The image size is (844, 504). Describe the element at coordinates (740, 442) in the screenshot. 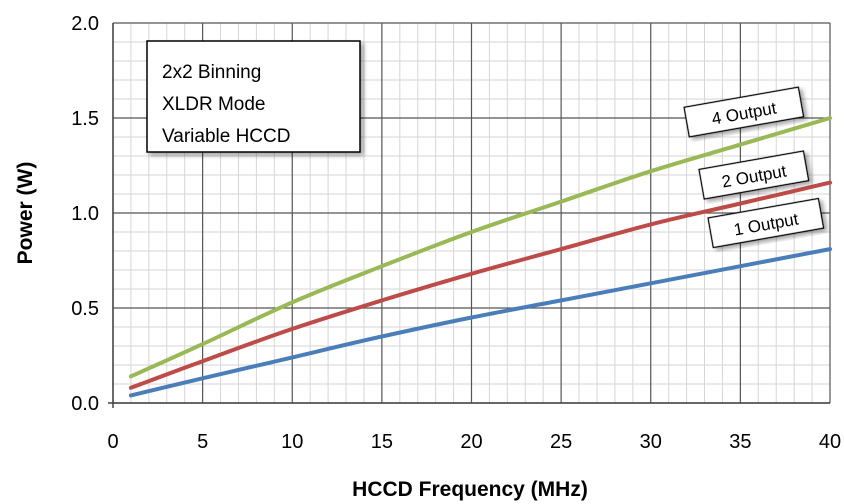

I see `x-tick-label: 35` at that location.